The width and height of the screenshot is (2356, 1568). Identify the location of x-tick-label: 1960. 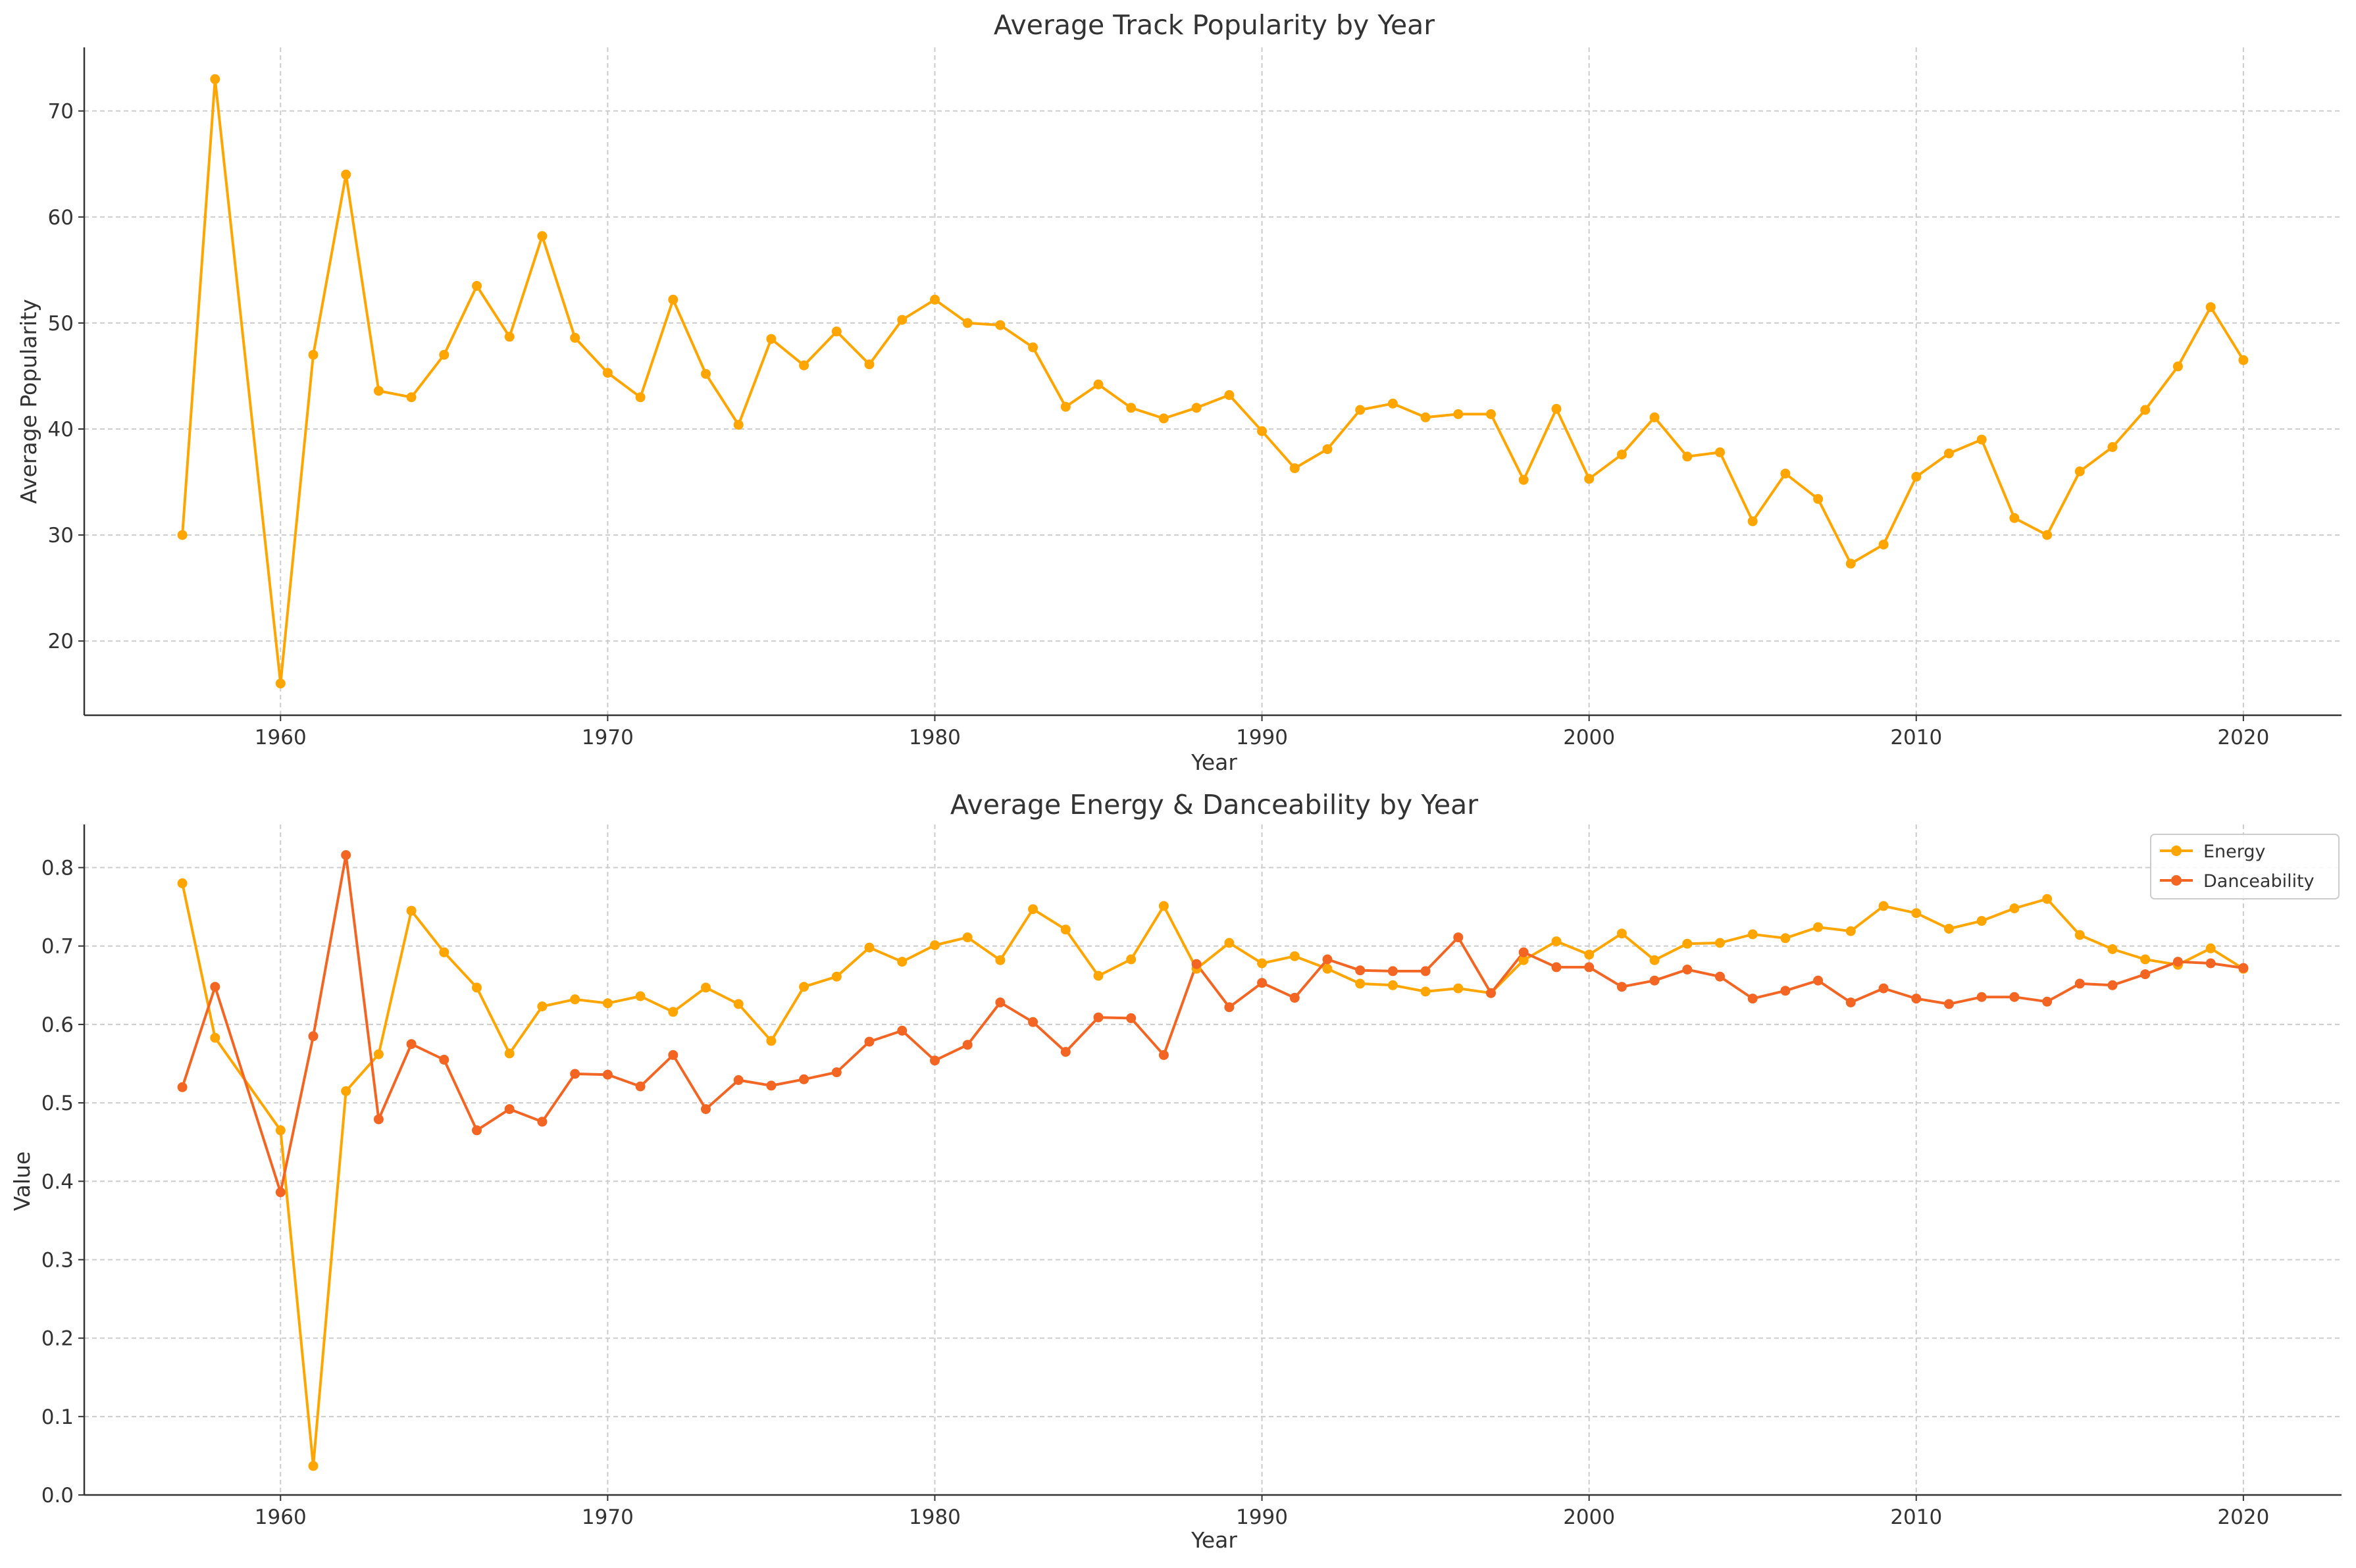
(281, 1517).